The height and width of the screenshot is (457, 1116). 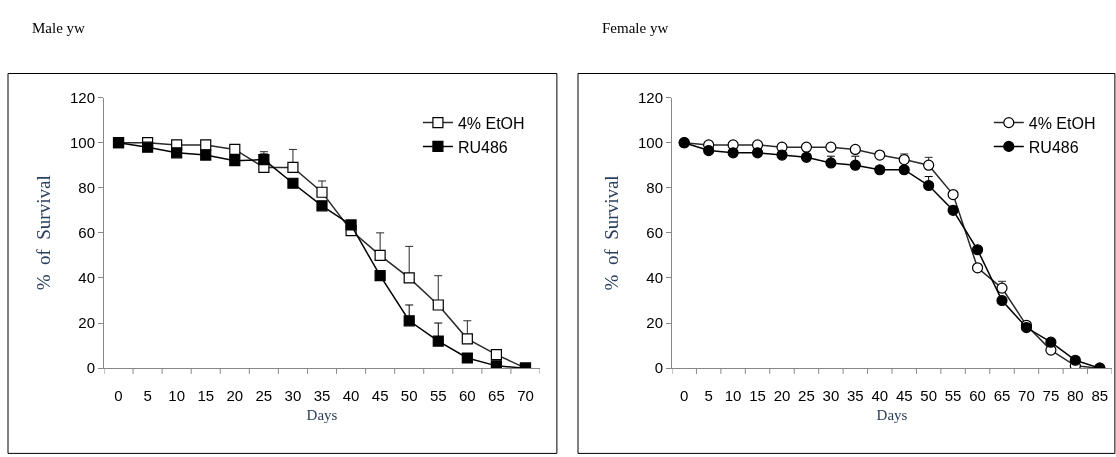 I want to click on chart-title: Female yw, so click(x=635, y=28).